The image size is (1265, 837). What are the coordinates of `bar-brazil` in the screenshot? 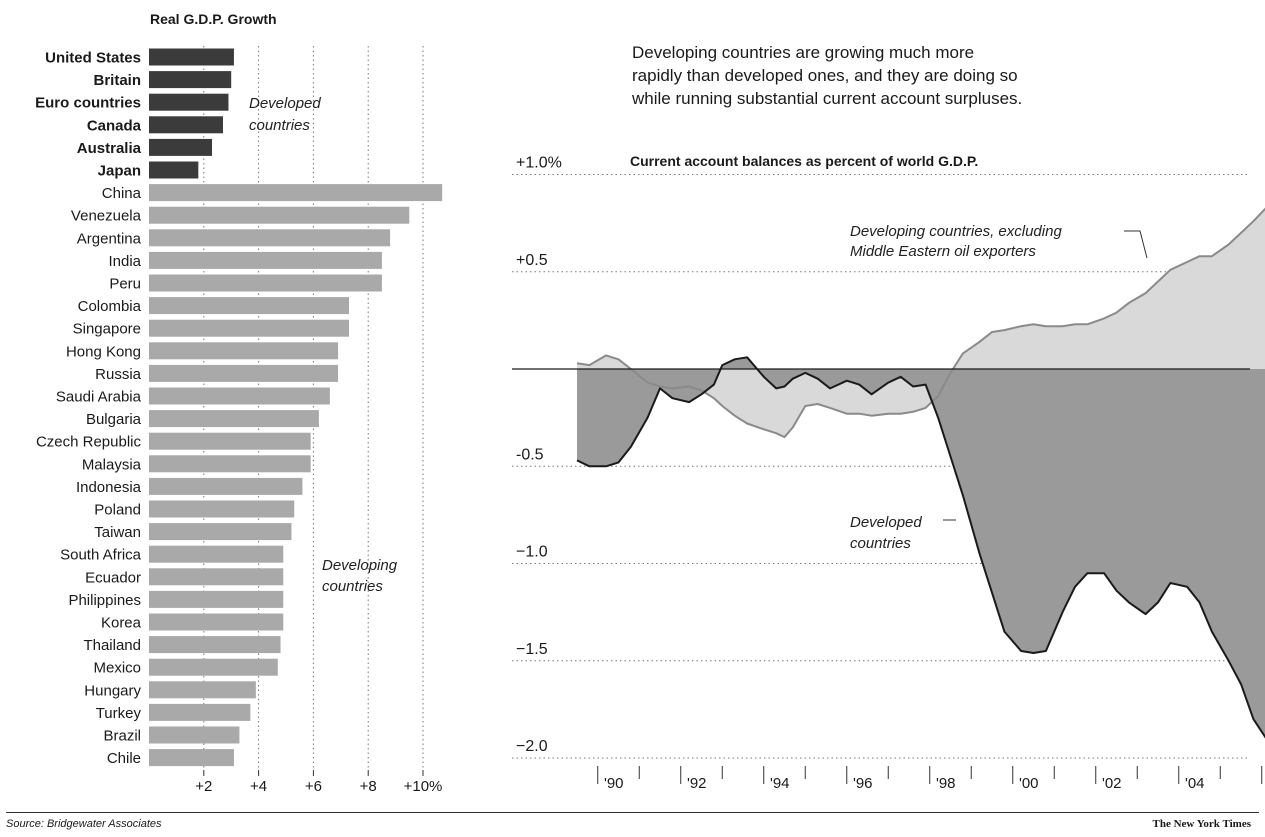 It's located at (194, 735).